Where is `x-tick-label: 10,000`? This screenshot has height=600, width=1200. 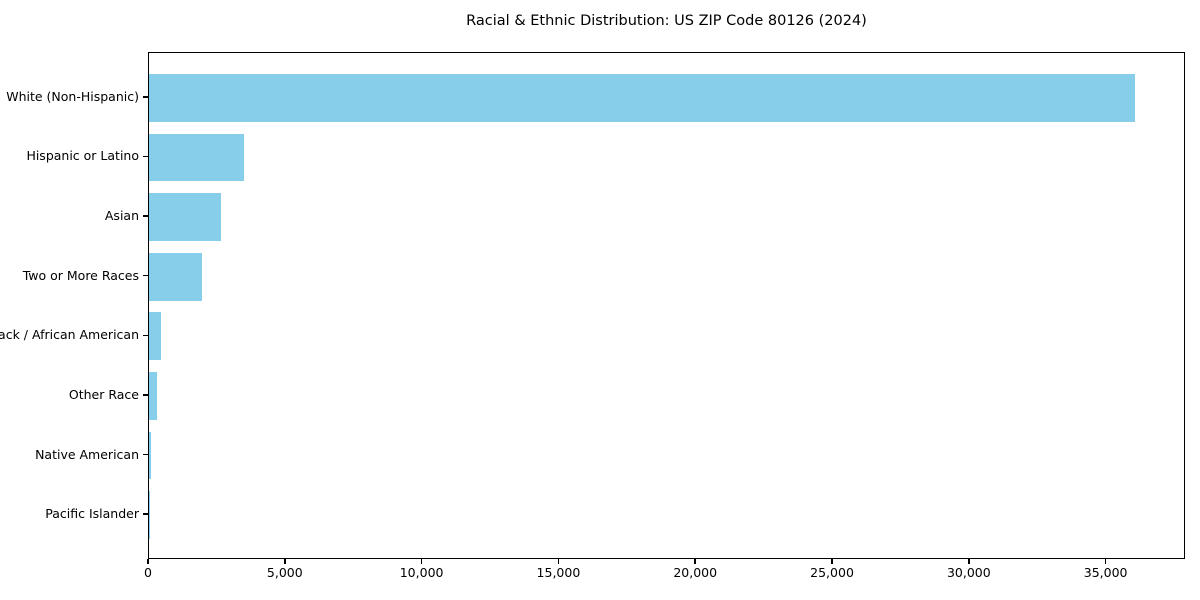 x-tick-label: 10,000 is located at coordinates (421, 572).